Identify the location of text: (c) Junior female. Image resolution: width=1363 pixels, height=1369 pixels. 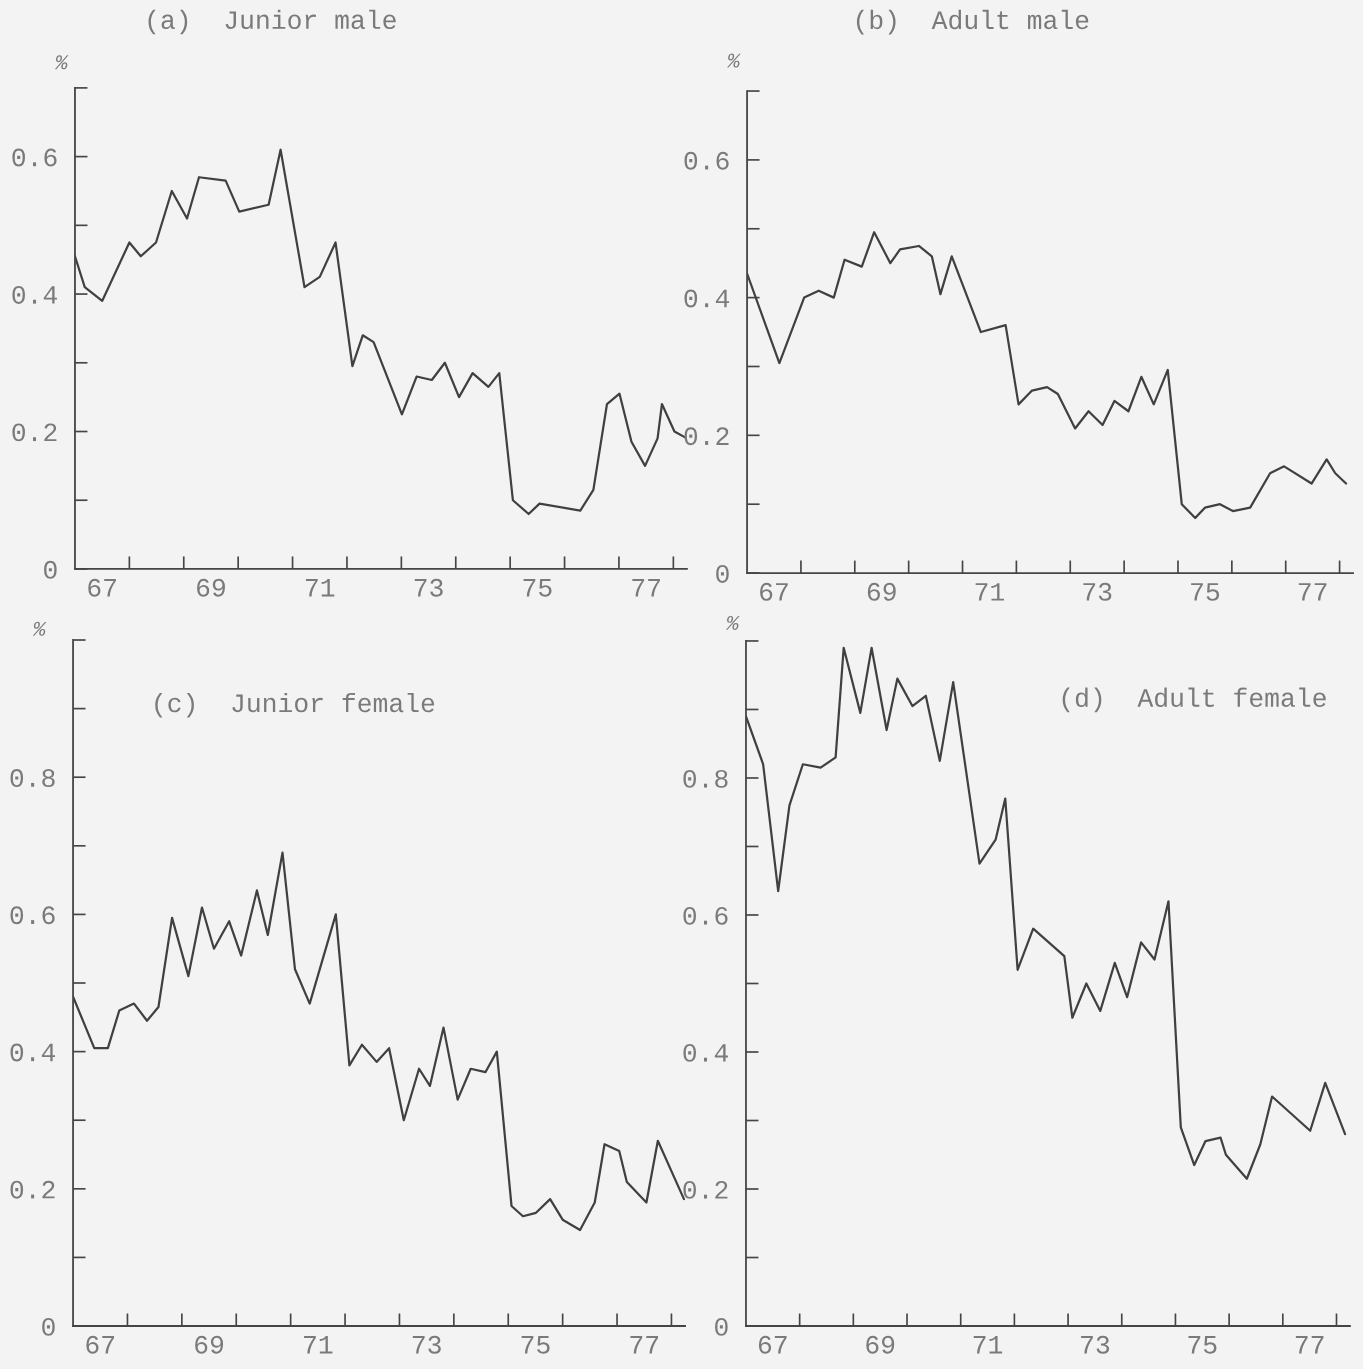
(295, 705).